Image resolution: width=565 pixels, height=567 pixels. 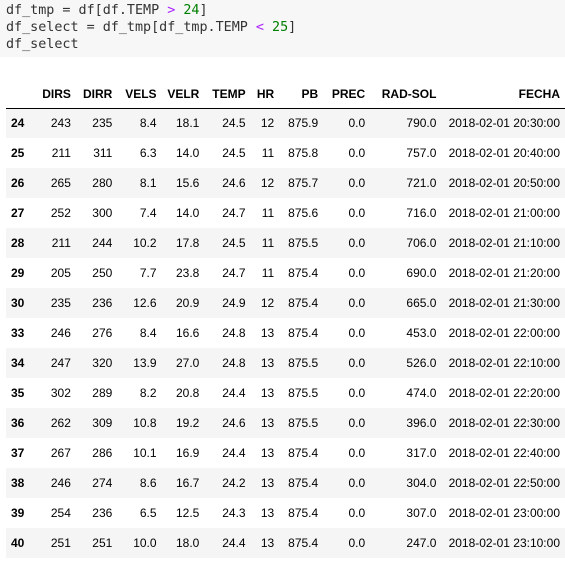 I want to click on table-cell: 280, so click(x=102, y=183).